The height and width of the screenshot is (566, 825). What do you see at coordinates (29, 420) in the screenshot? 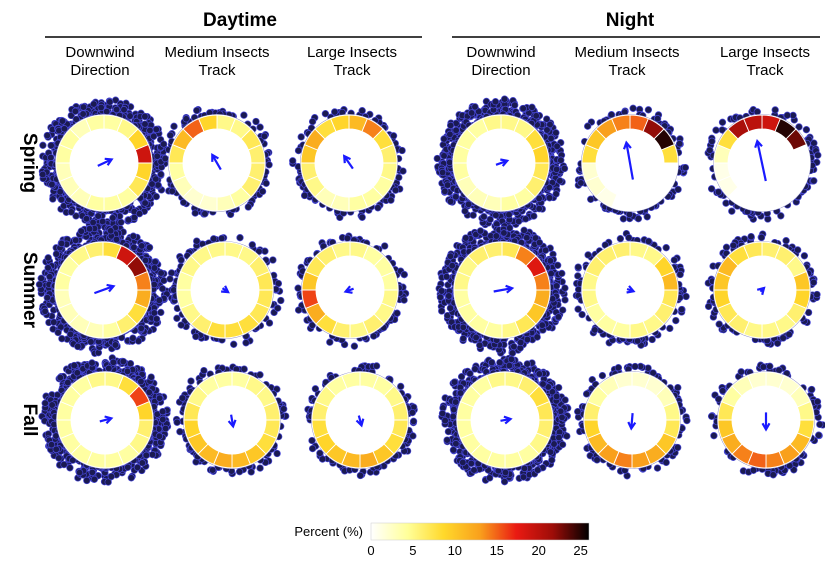
I see `row-label-fall: Fall` at bounding box center [29, 420].